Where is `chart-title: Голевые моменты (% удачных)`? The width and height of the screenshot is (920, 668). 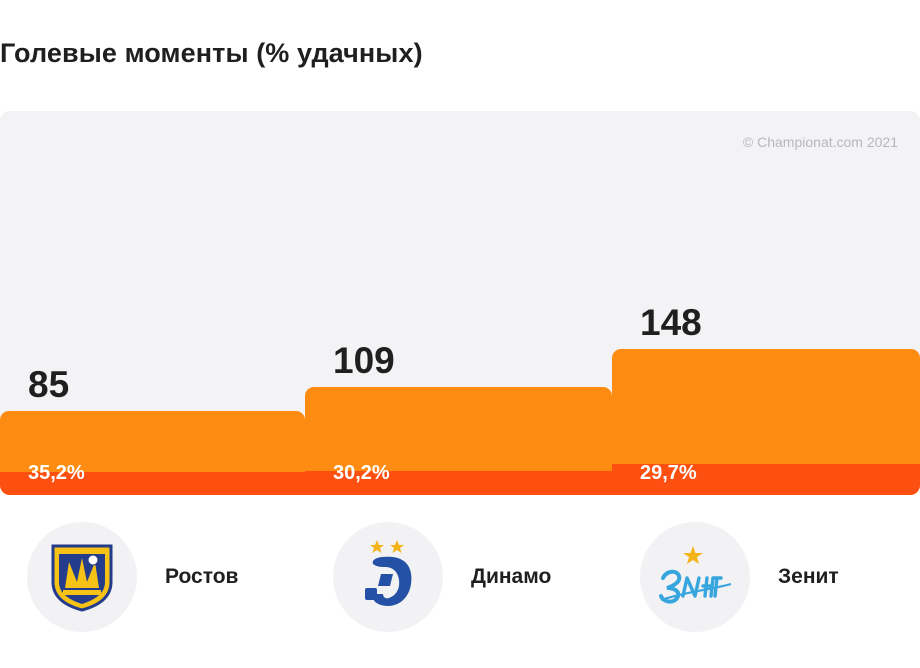
chart-title: Голевые моменты (% удачных) is located at coordinates (211, 53).